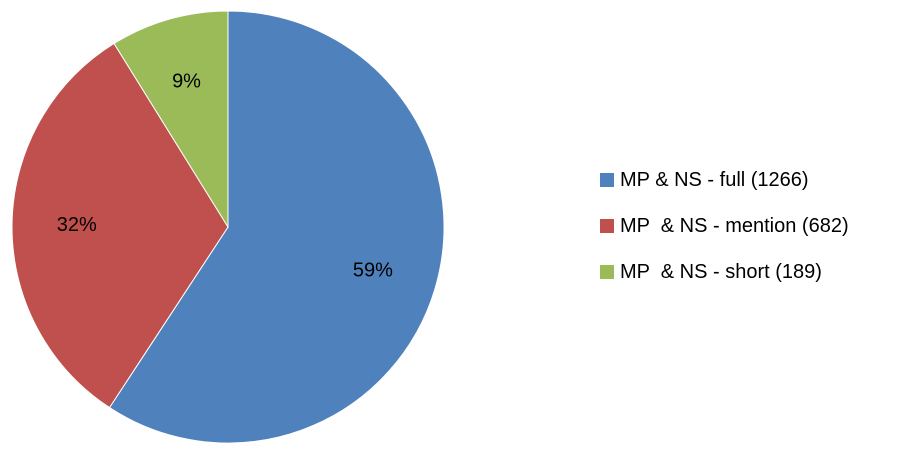 This screenshot has width=905, height=450. I want to click on legend-label-mention: MP & NS - mention (682), so click(734, 226).